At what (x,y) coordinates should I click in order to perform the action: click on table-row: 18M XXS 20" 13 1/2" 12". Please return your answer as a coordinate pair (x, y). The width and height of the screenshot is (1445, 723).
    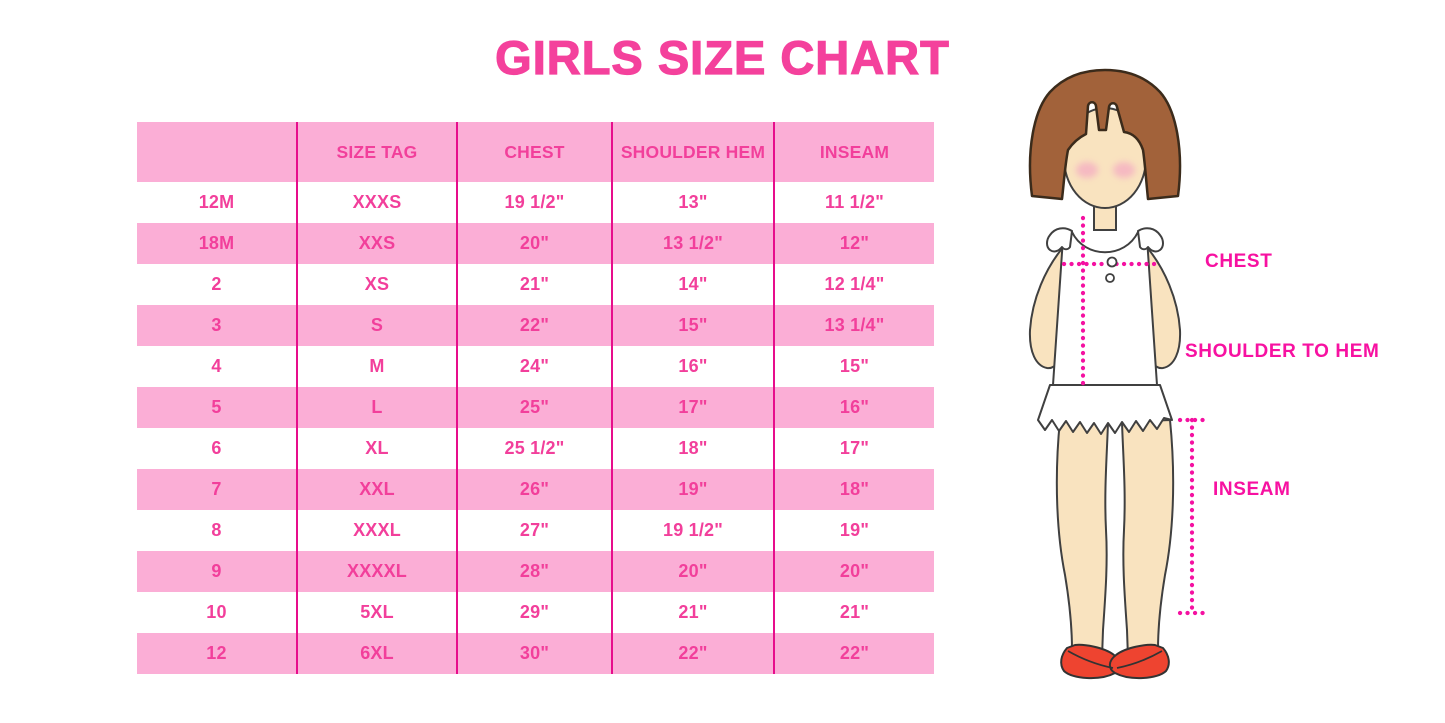
    Looking at the image, I should click on (535, 243).